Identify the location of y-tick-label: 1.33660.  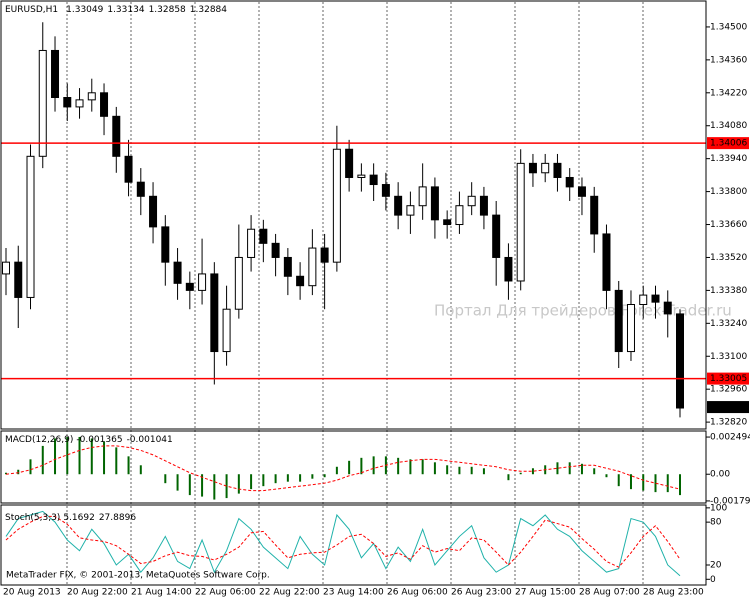
(728, 225).